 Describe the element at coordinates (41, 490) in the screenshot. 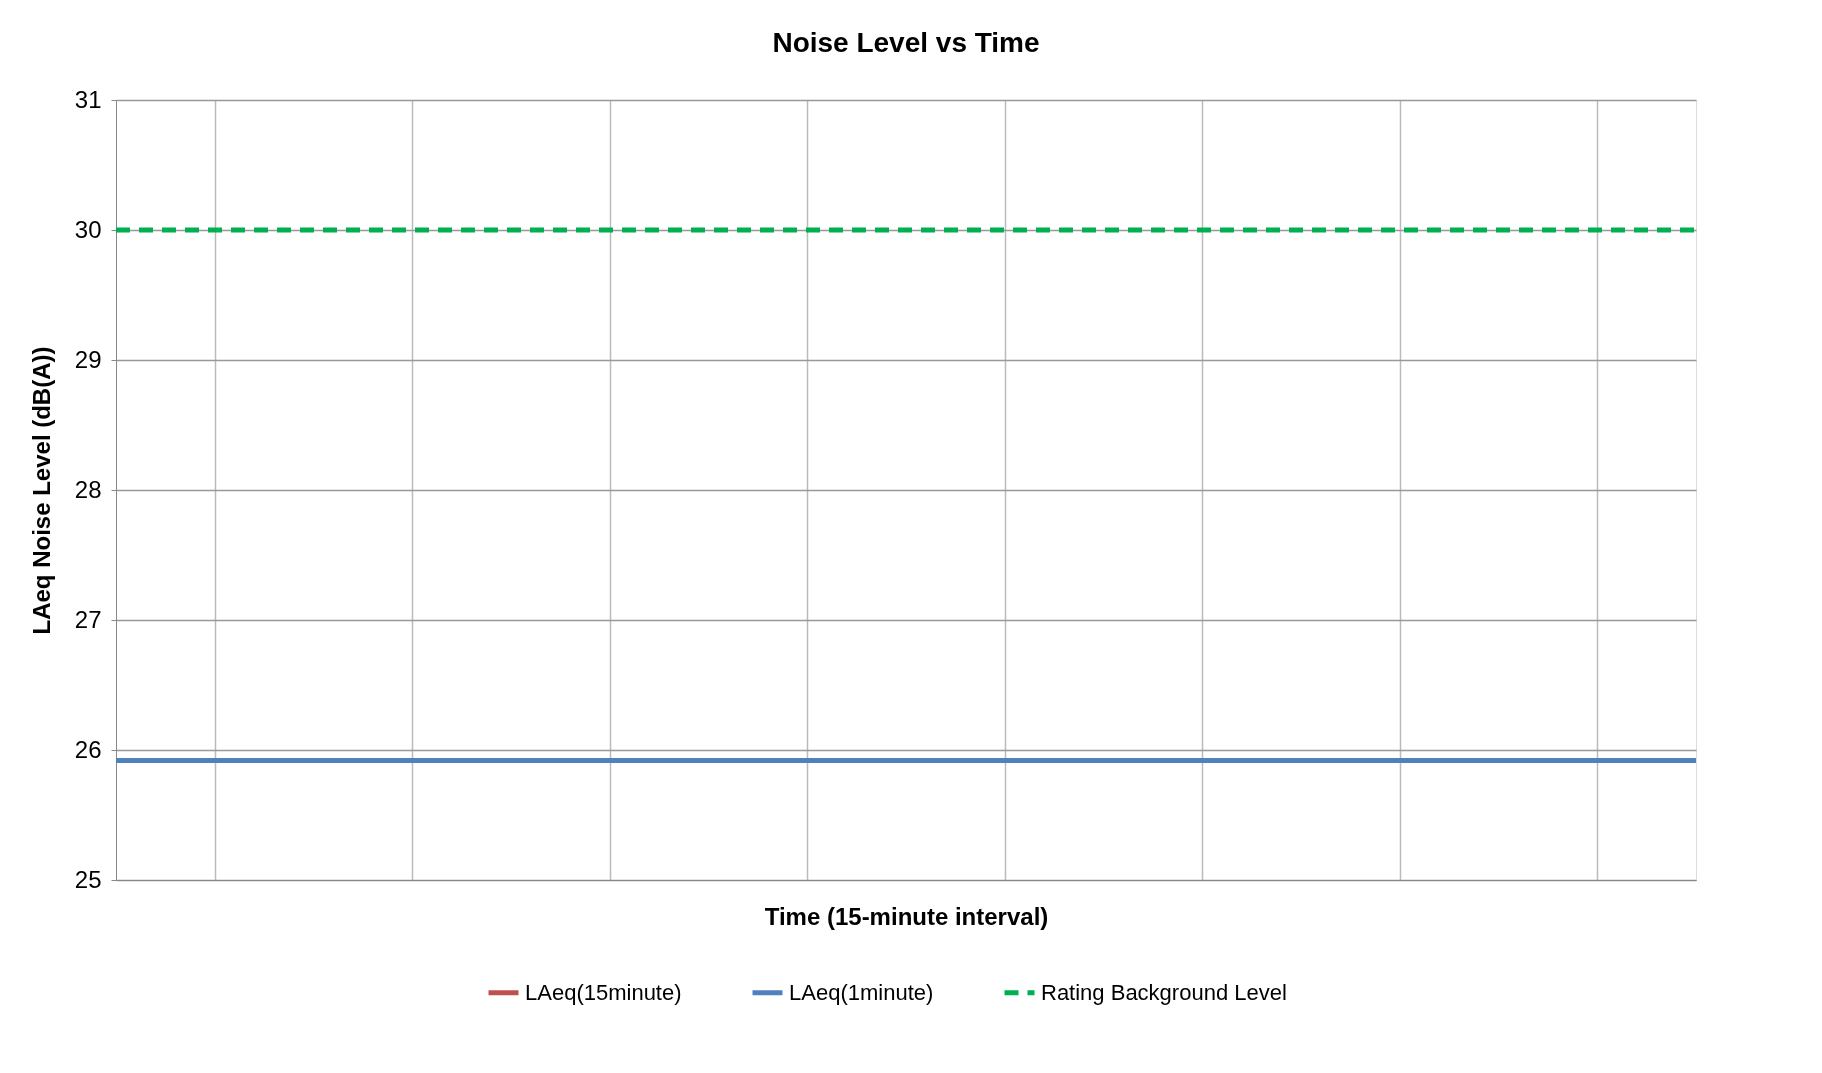

I see `y-axis-title: LAeq Noise Level (dB(A))` at that location.